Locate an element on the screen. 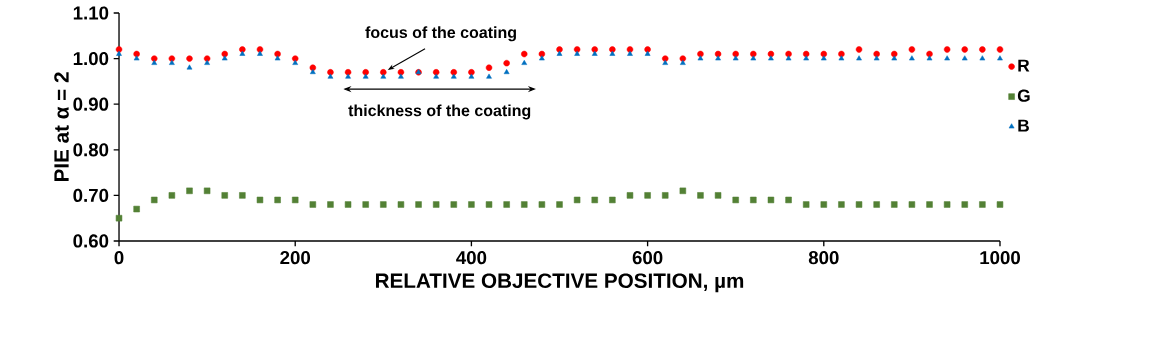  legend-label: B is located at coordinates (1023, 125).